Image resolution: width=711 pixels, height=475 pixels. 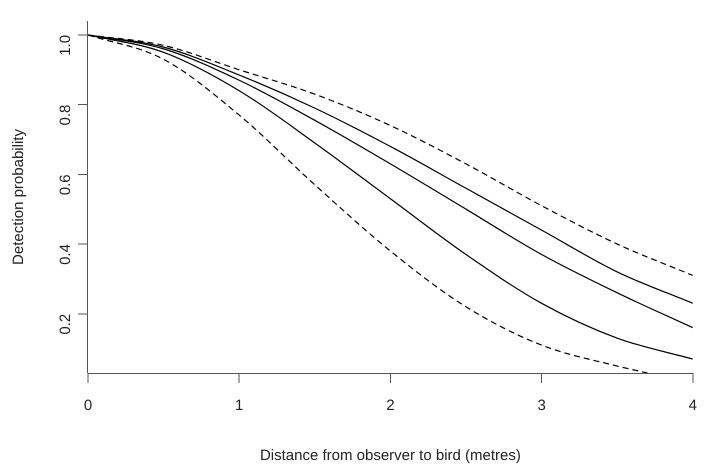 I want to click on y-tick-label: 0.8, so click(x=65, y=115).